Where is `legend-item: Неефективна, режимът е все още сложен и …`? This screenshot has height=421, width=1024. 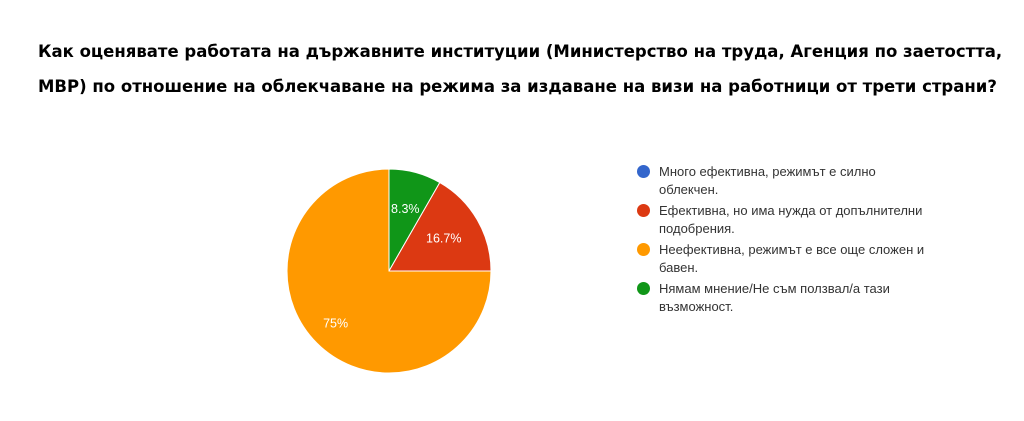
legend-item: Неефективна, режимът е все още сложен и … is located at coordinates (782, 259).